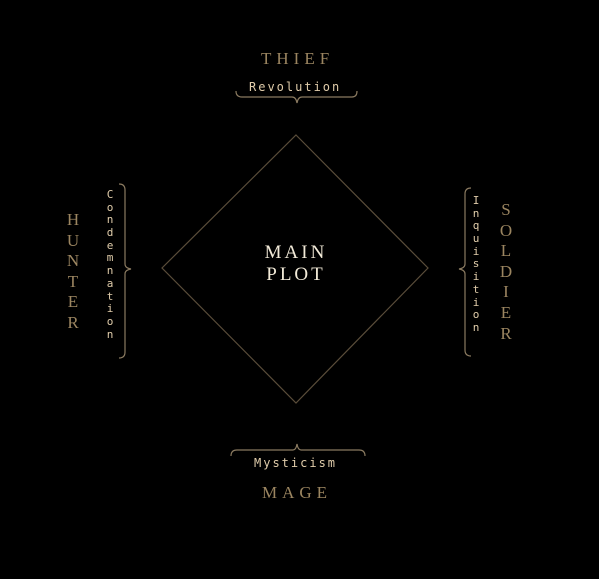 The width and height of the screenshot is (599, 579). Describe the element at coordinates (476, 226) in the screenshot. I see `vertical-letter: q` at that location.